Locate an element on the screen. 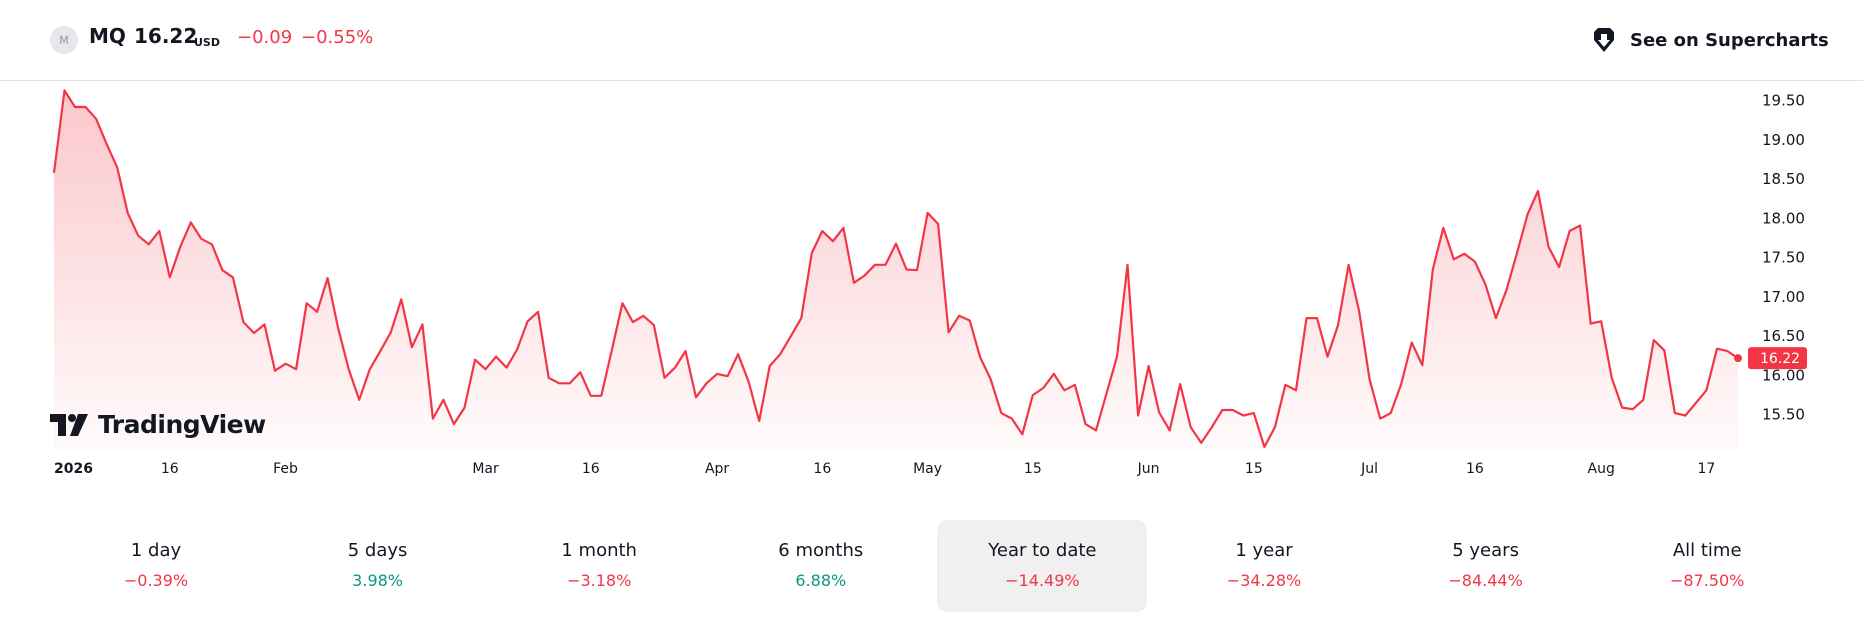 The image size is (1863, 625). tradingview-wordmark: TradingView is located at coordinates (182, 424).